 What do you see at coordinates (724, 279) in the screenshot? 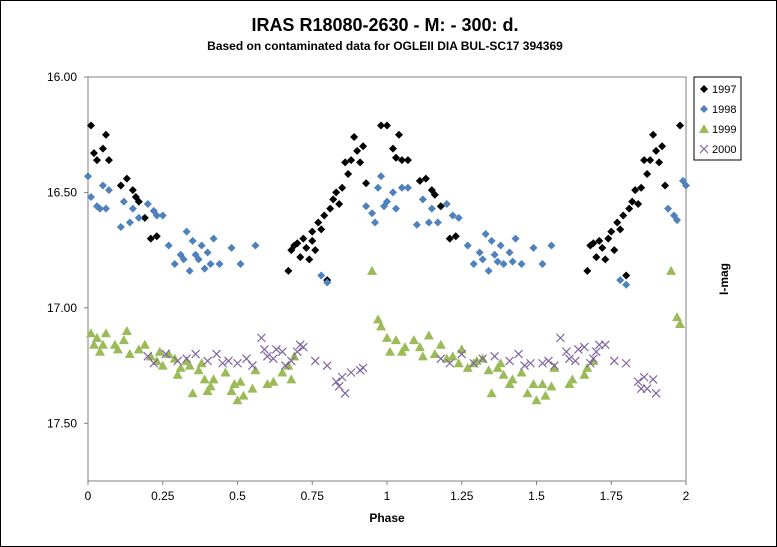
I see `y-axis-title: I-mag` at bounding box center [724, 279].